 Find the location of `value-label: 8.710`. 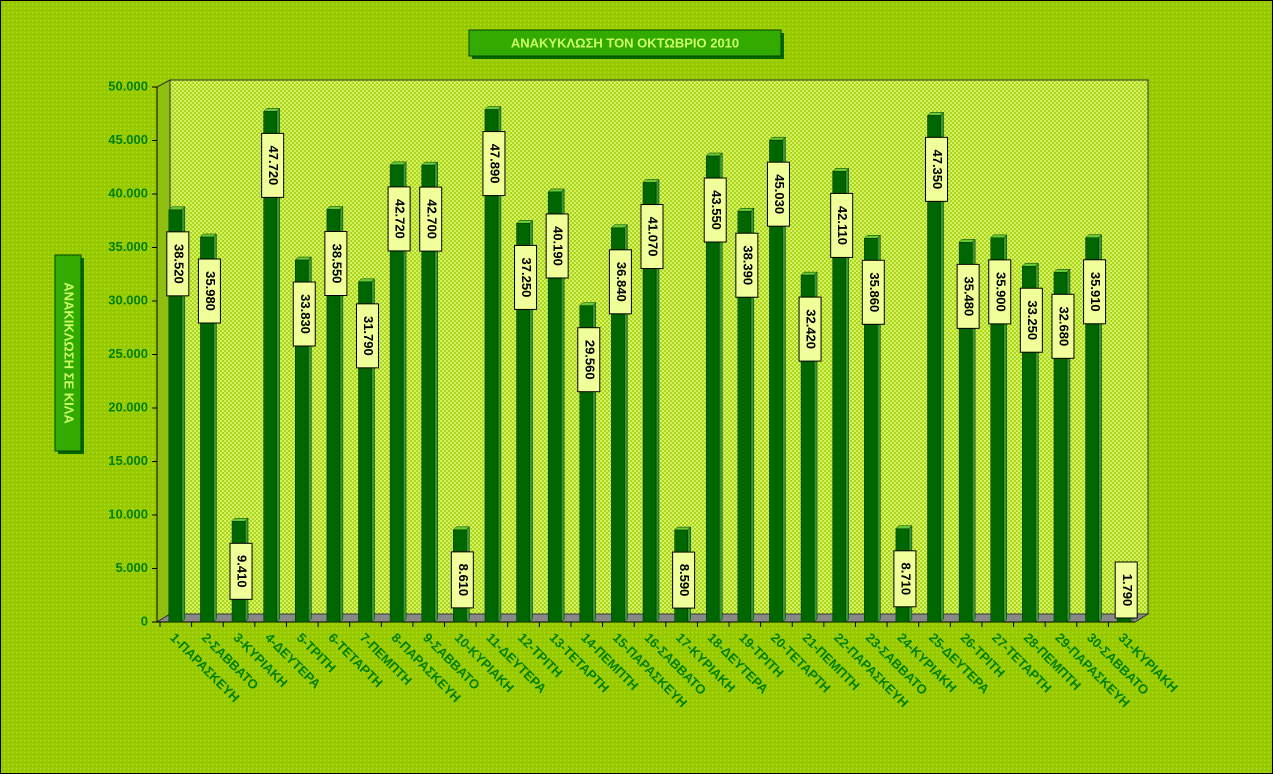

value-label: 8.710 is located at coordinates (905, 579).